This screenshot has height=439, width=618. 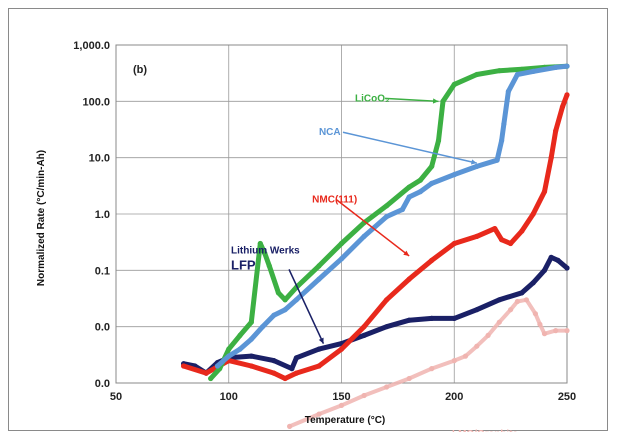 What do you see at coordinates (102, 271) in the screenshot?
I see `y-tick-label: 0.1` at bounding box center [102, 271].